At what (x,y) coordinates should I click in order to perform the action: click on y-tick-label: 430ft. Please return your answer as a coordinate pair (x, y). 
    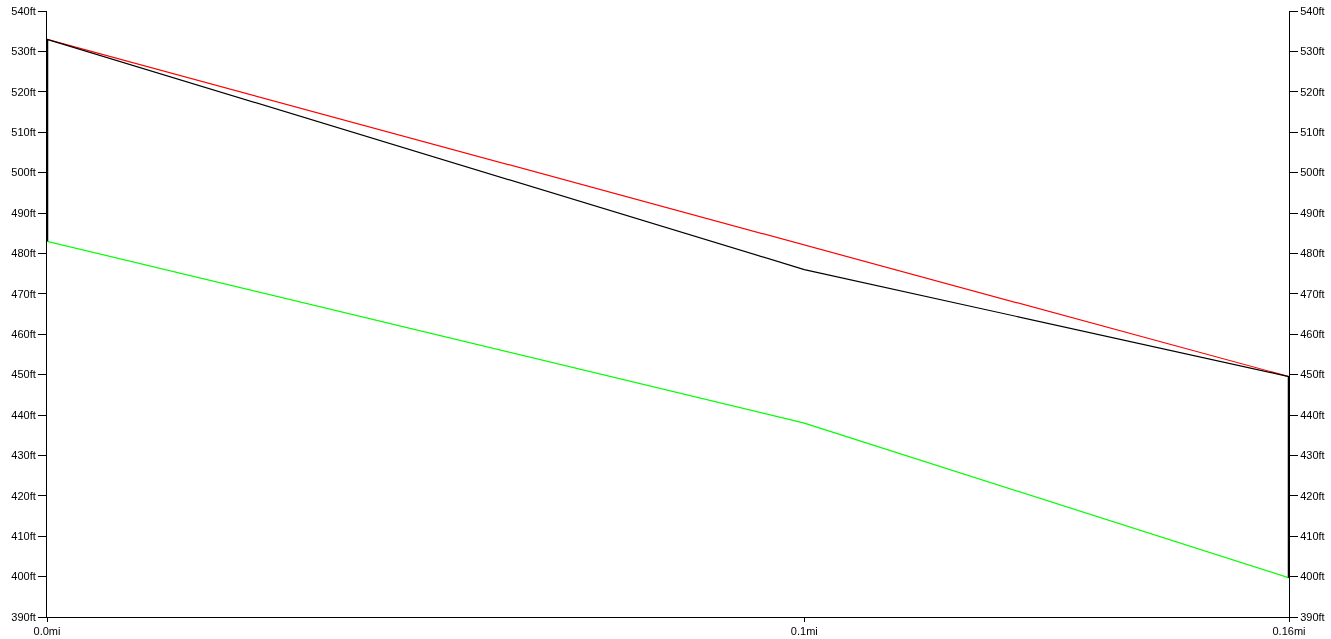
    Looking at the image, I should click on (23, 455).